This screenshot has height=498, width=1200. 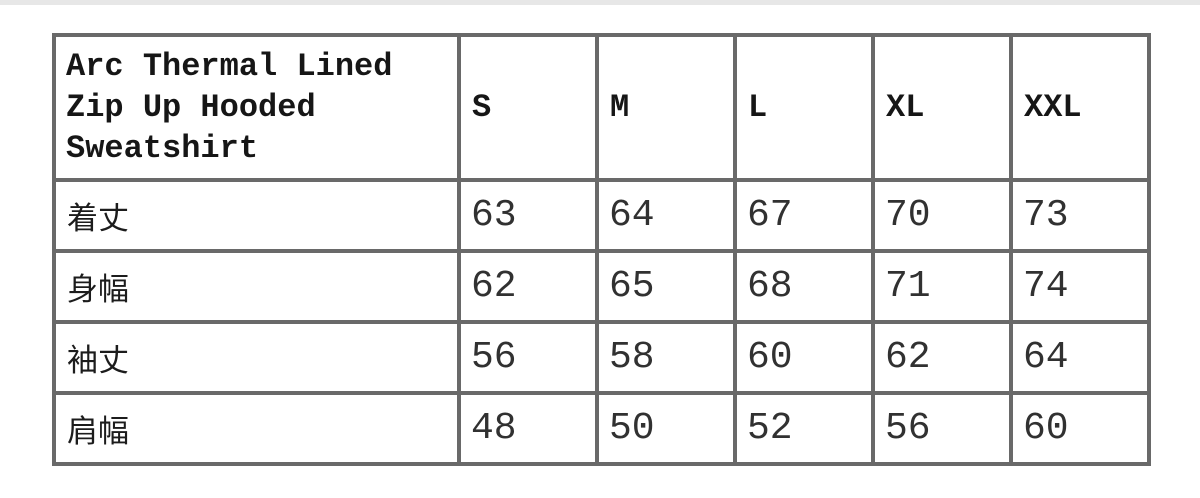 What do you see at coordinates (528, 107) in the screenshot?
I see `size-column-header-s: S` at bounding box center [528, 107].